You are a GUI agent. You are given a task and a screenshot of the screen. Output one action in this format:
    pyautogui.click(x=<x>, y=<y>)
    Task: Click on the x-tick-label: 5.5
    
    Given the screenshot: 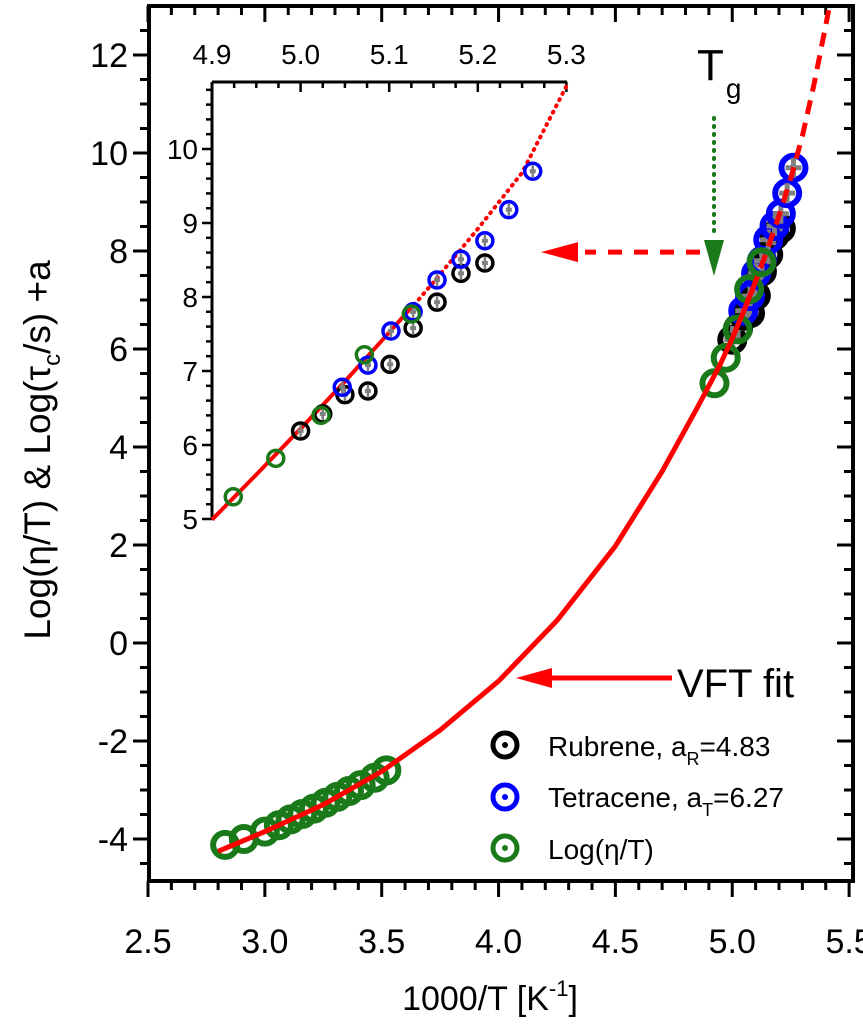 What is the action you would take?
    pyautogui.click(x=844, y=942)
    